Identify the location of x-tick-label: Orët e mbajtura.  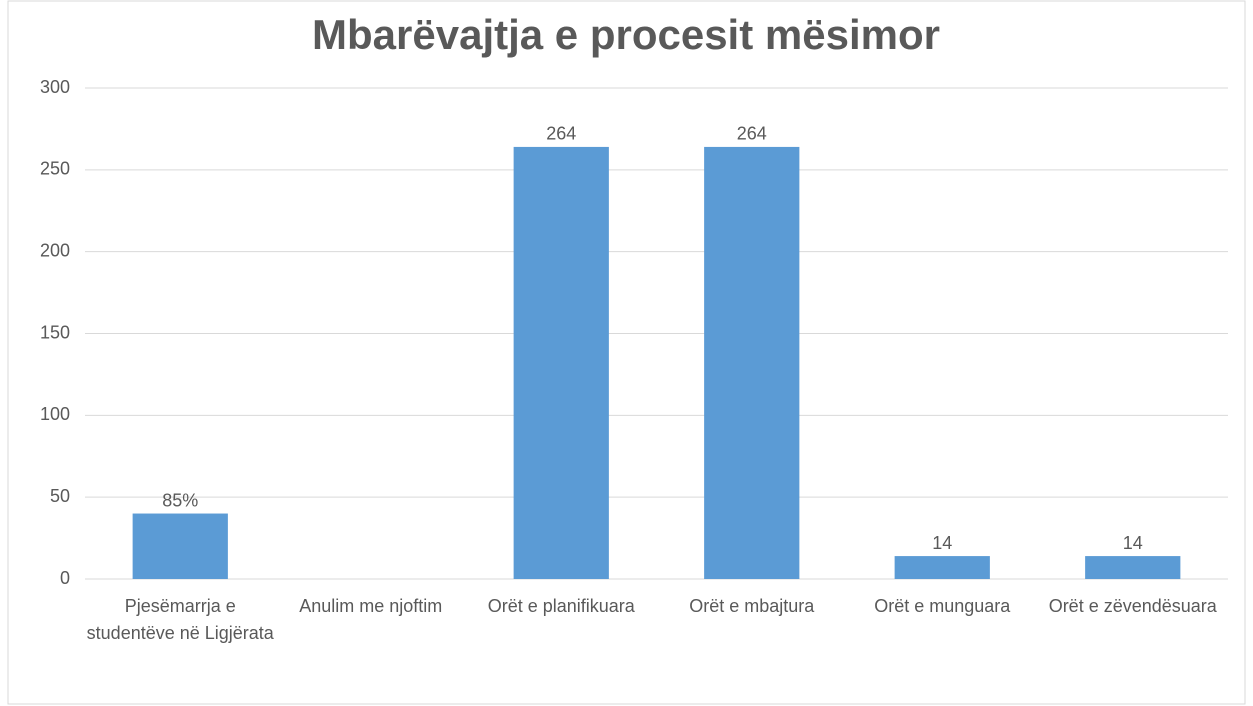
(752, 606).